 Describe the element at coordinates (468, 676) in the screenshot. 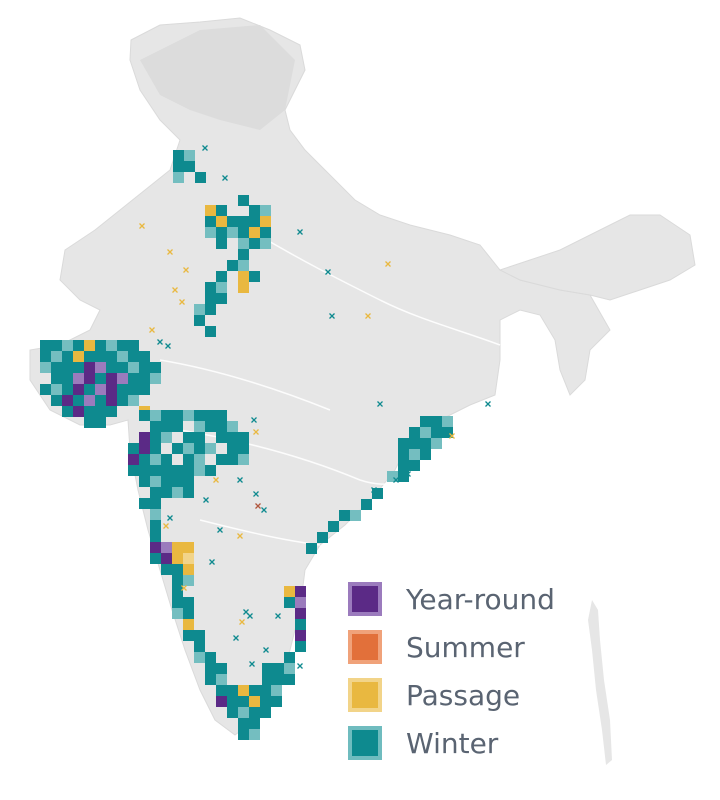

I see `map-legend: Year-round Summer Passage Winter` at that location.